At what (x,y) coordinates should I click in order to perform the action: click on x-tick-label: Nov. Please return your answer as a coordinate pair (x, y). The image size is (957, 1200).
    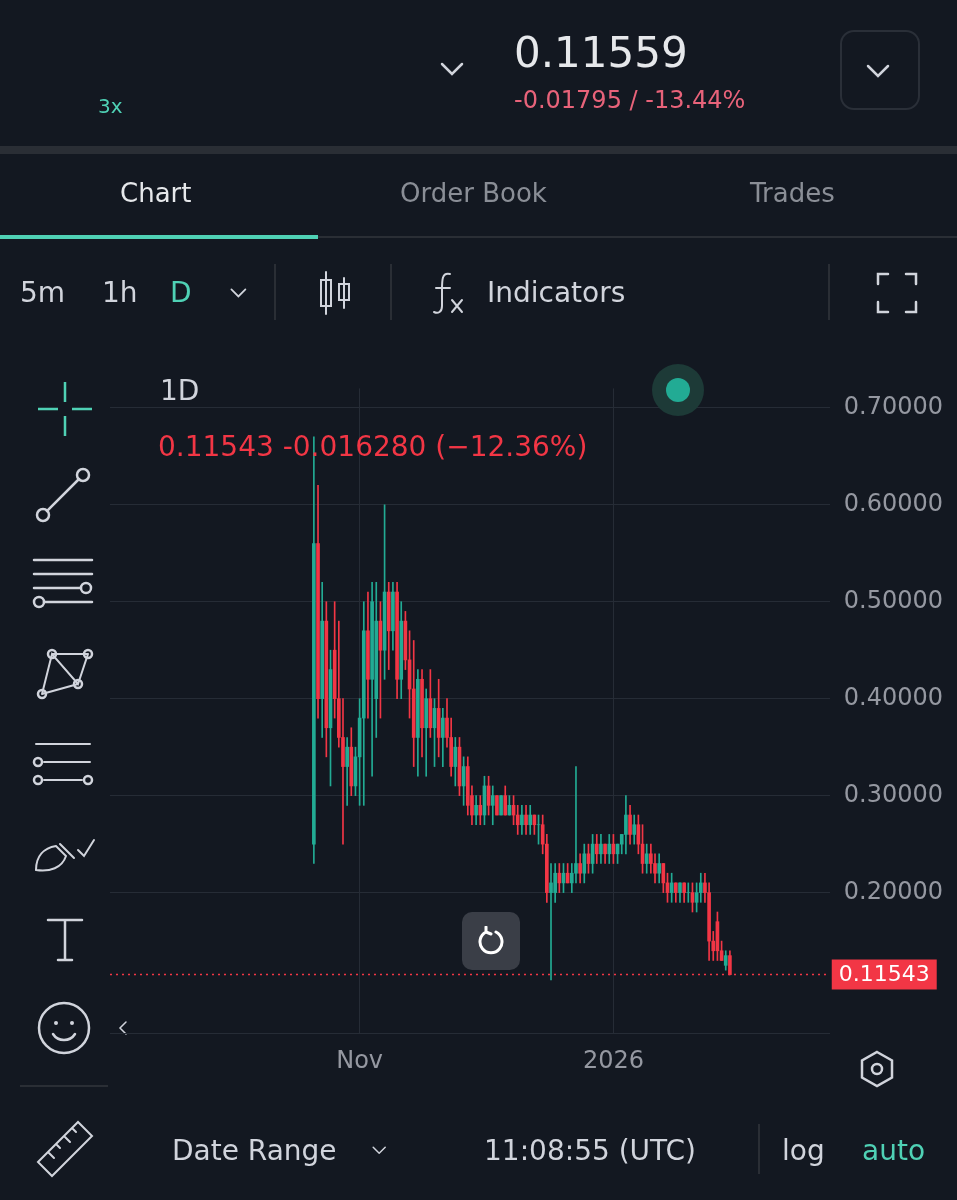
    Looking at the image, I should click on (360, 1059).